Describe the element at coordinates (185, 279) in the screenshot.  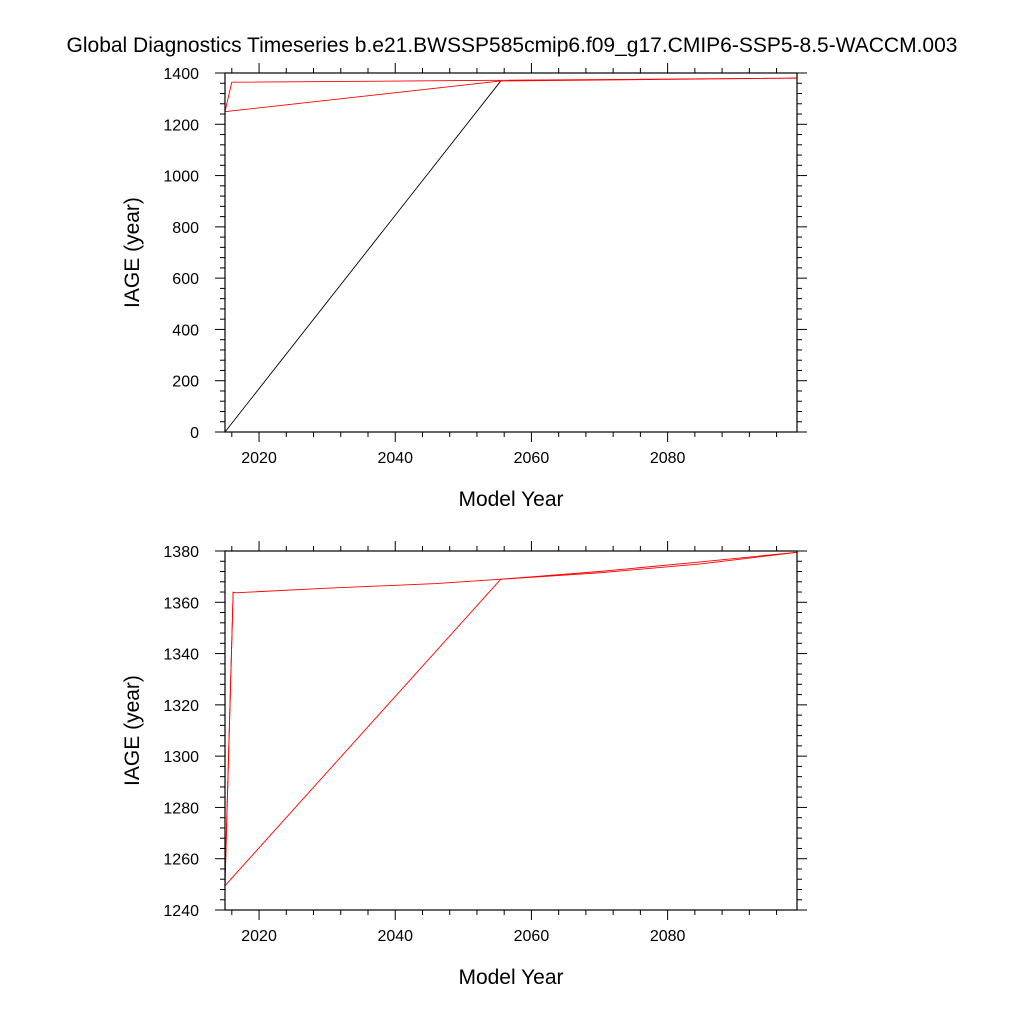
I see `y-tick-label: 600` at that location.